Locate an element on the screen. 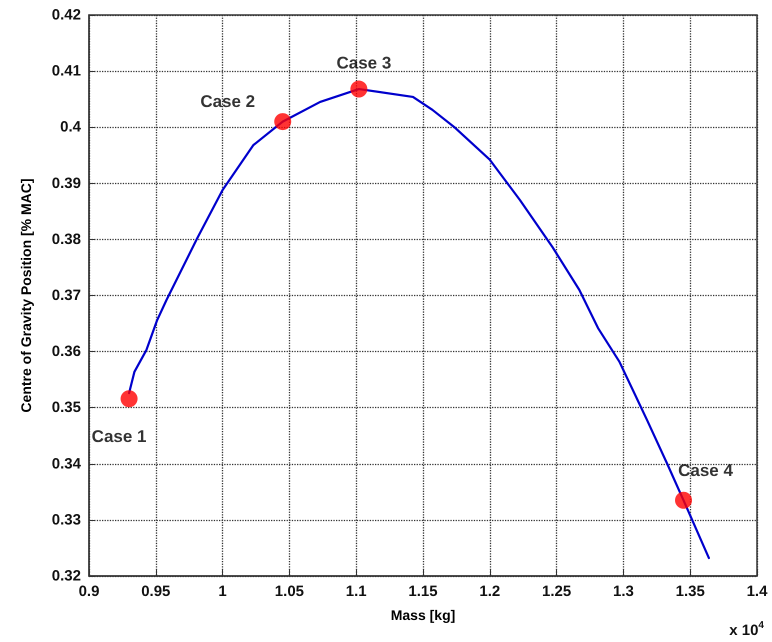  y-tick-label: 0.32 is located at coordinates (66, 576).